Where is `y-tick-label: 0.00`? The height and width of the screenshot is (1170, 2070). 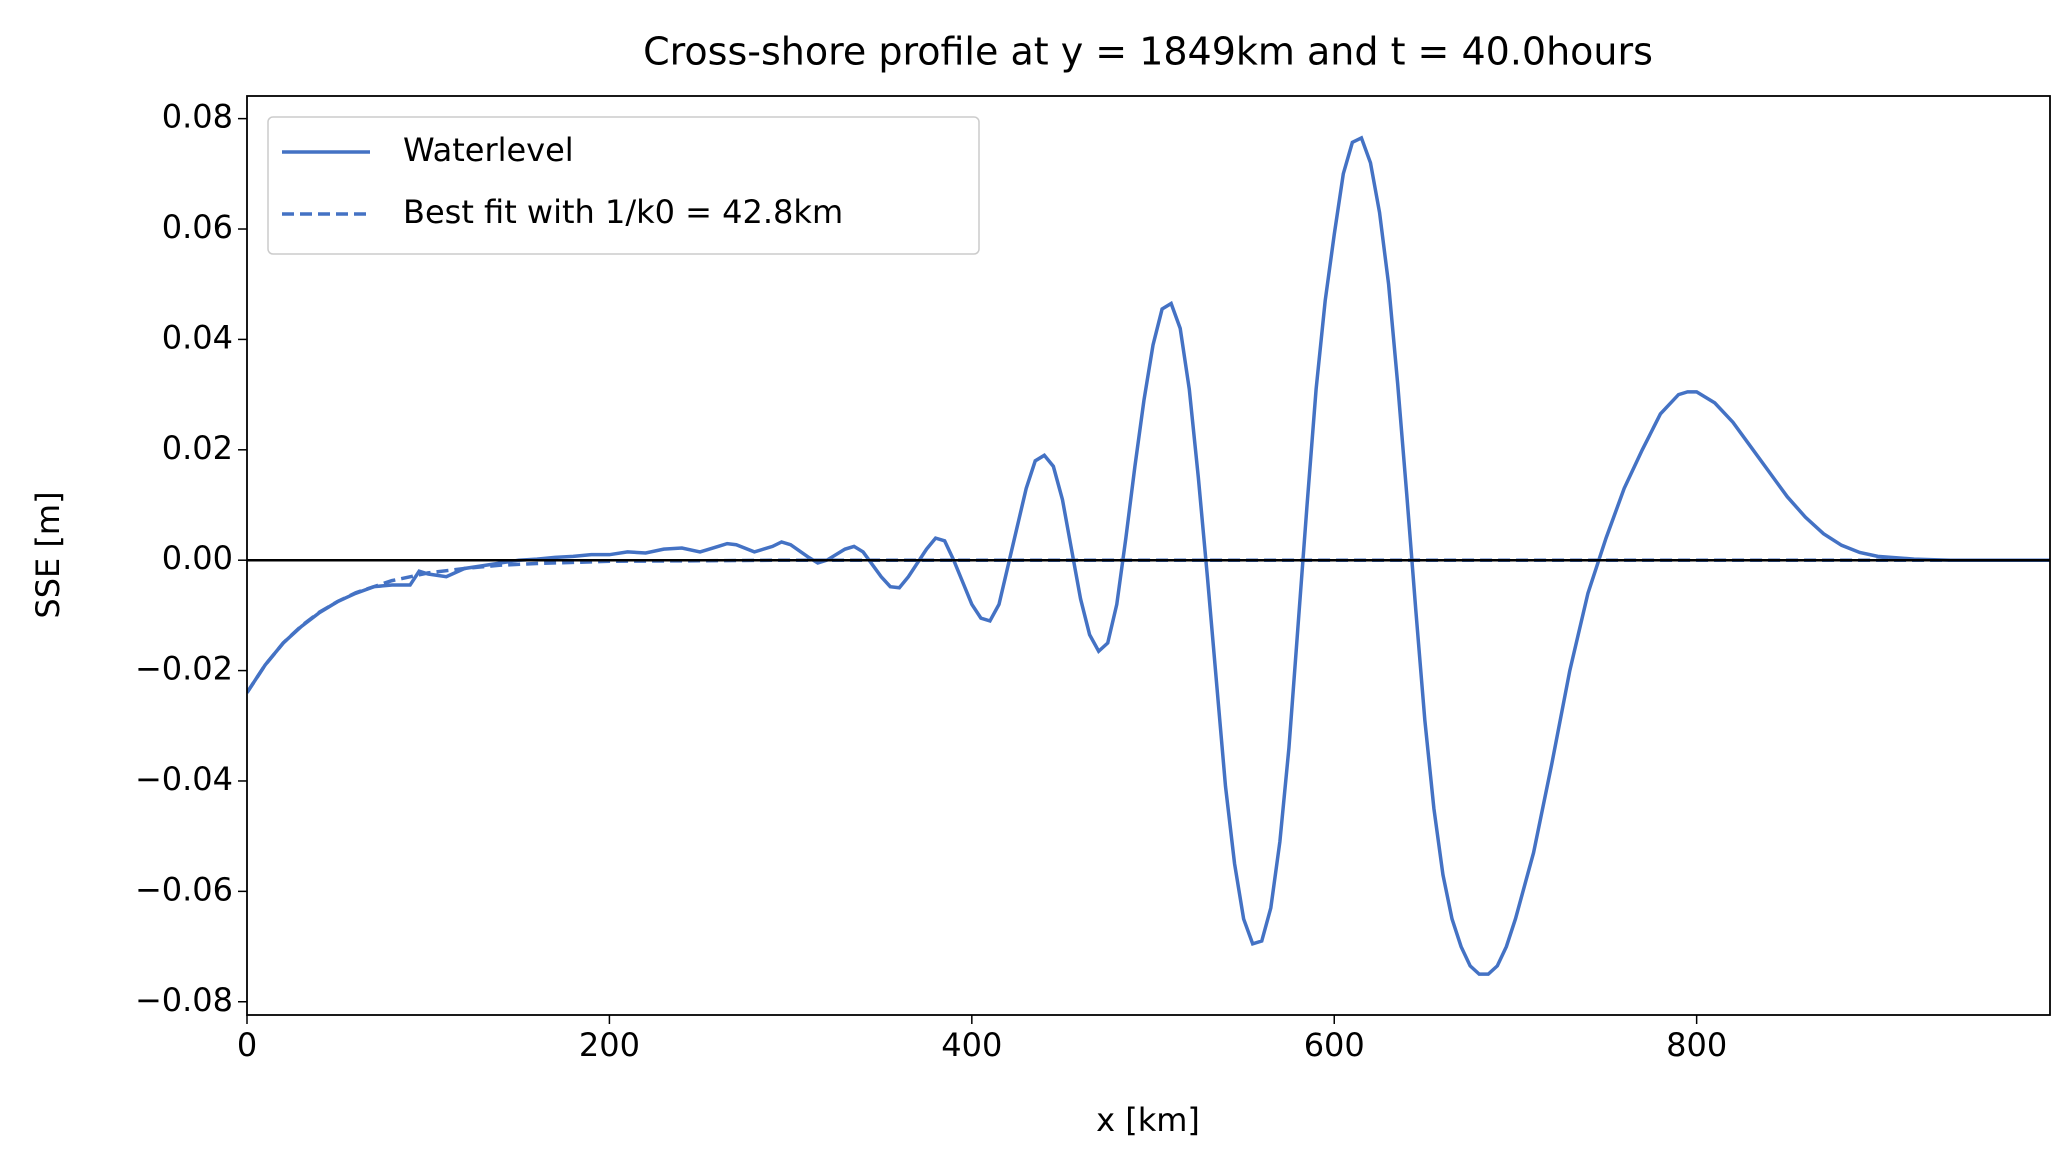
y-tick-label: 0.00 is located at coordinates (197, 558).